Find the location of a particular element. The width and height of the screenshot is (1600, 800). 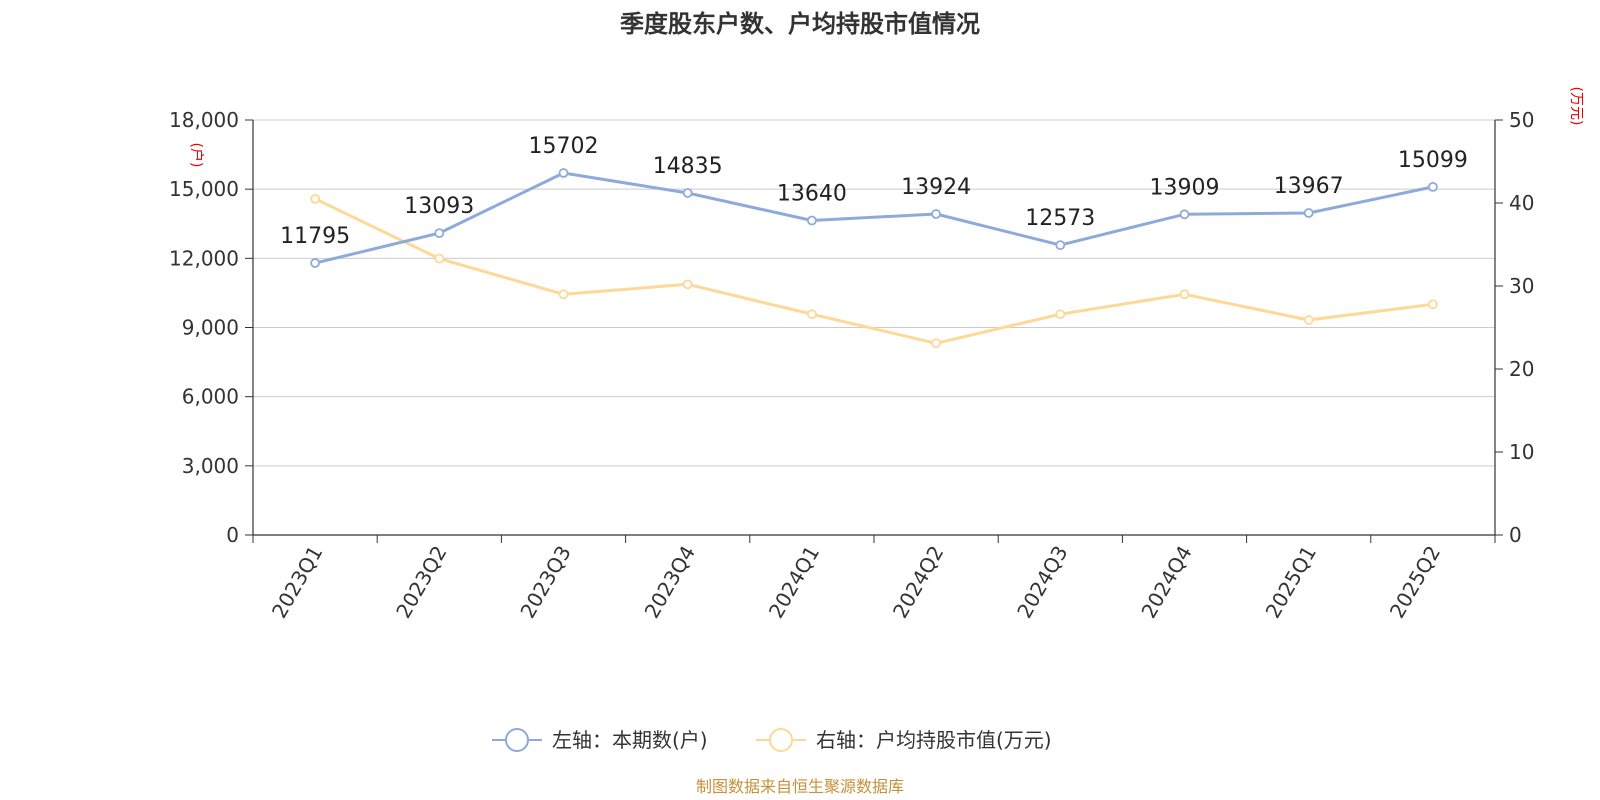

left-tick-label: 9,000 is located at coordinates (210, 328).